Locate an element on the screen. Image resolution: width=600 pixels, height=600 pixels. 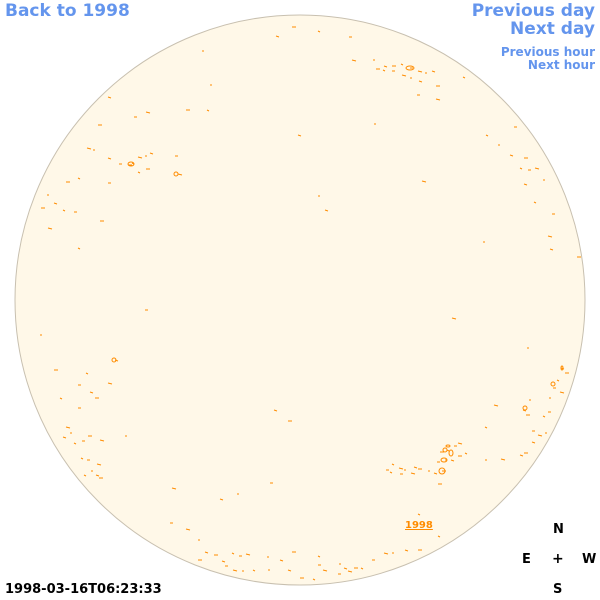
next-hour-link: Next hour is located at coordinates (561, 65).